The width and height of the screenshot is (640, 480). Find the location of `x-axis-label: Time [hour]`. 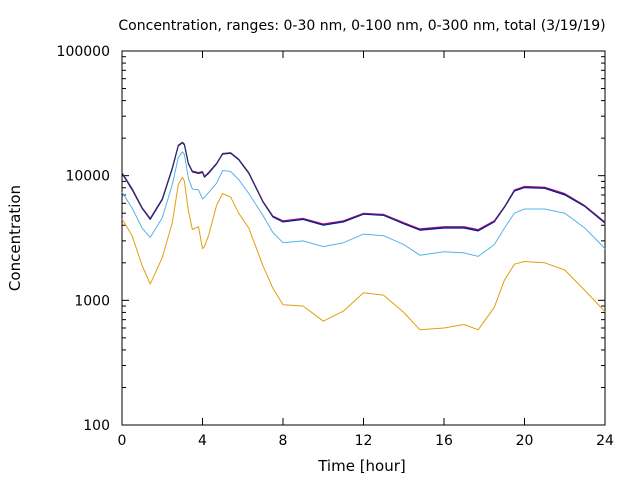

x-axis-label: Time [hour] is located at coordinates (361, 466).